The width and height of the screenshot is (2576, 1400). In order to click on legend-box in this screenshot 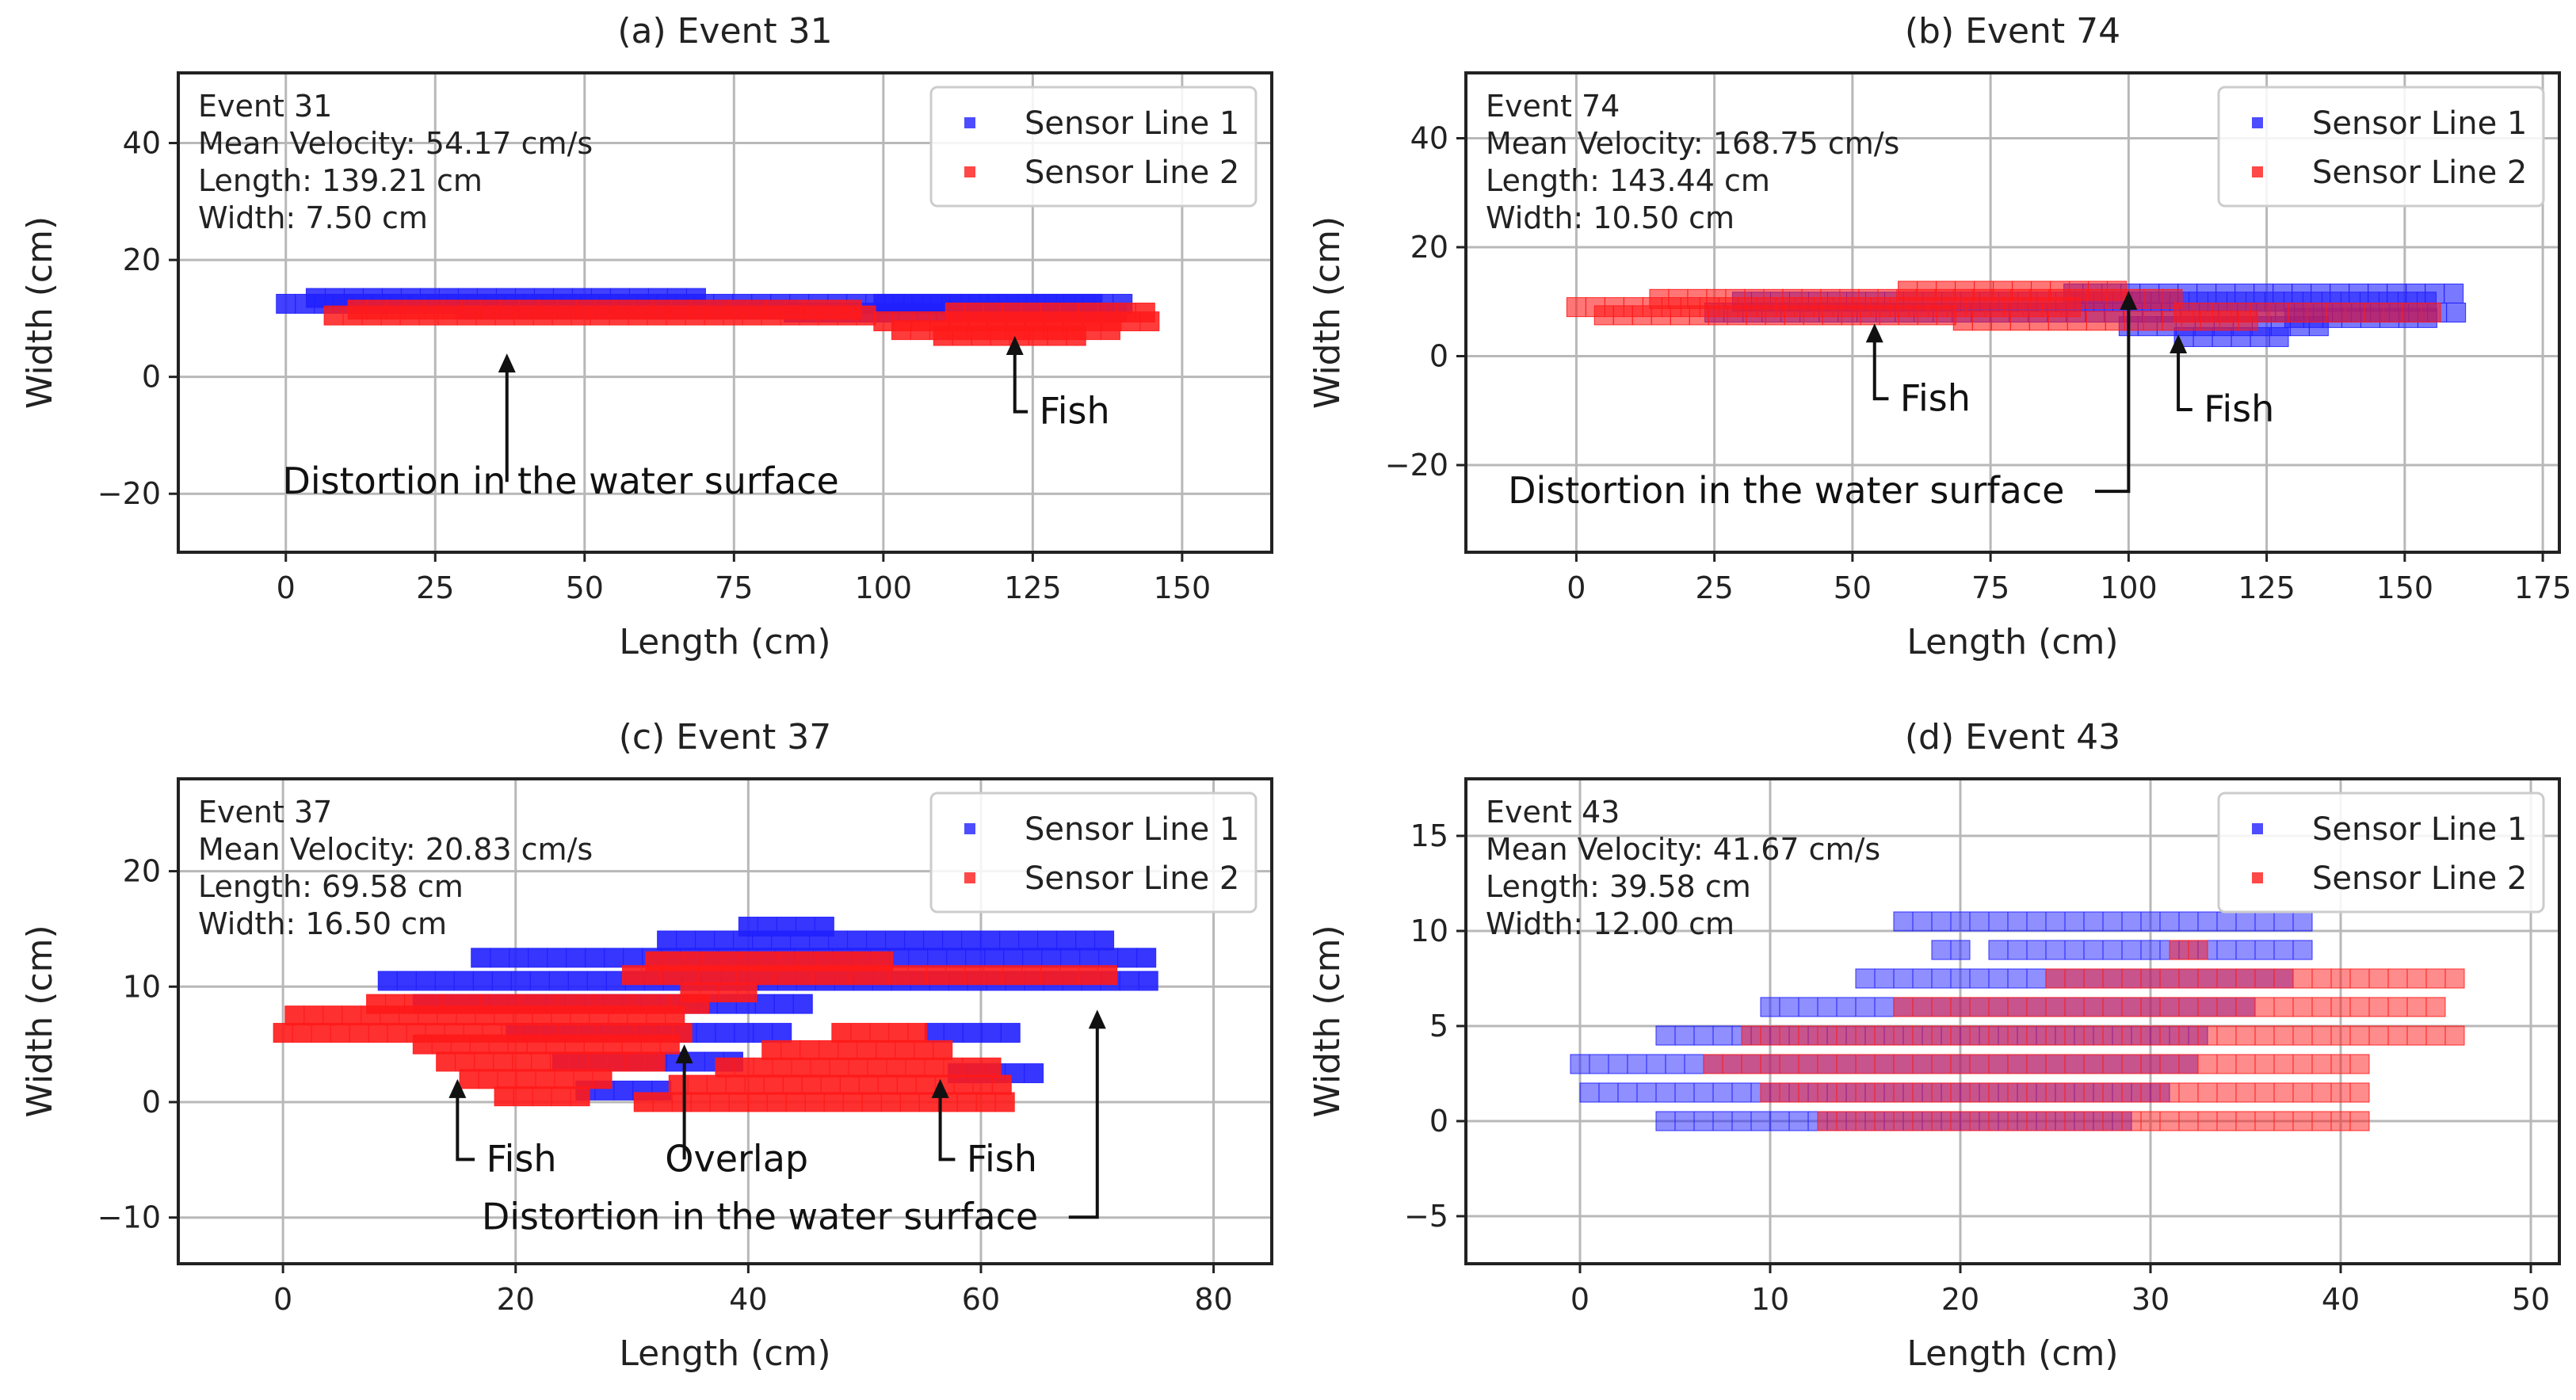, I will do `click(1093, 147)`.